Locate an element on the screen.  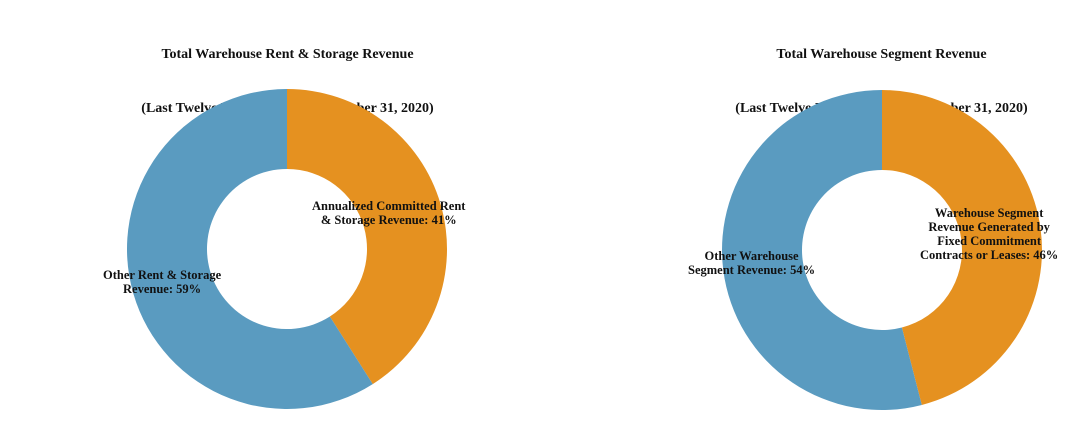
donut-slice-warehouse-segment-revenue-generated-by-fixed-commitment-contracts-or-leases is located at coordinates (962, 247).